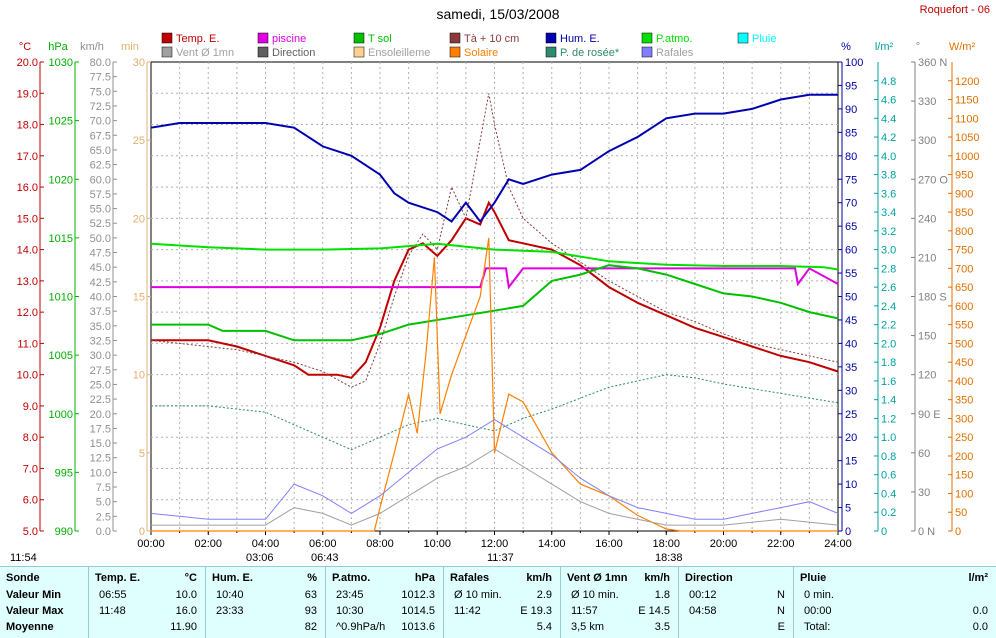  Describe the element at coordinates (494, 256) in the screenshot. I see `series-line` at that location.